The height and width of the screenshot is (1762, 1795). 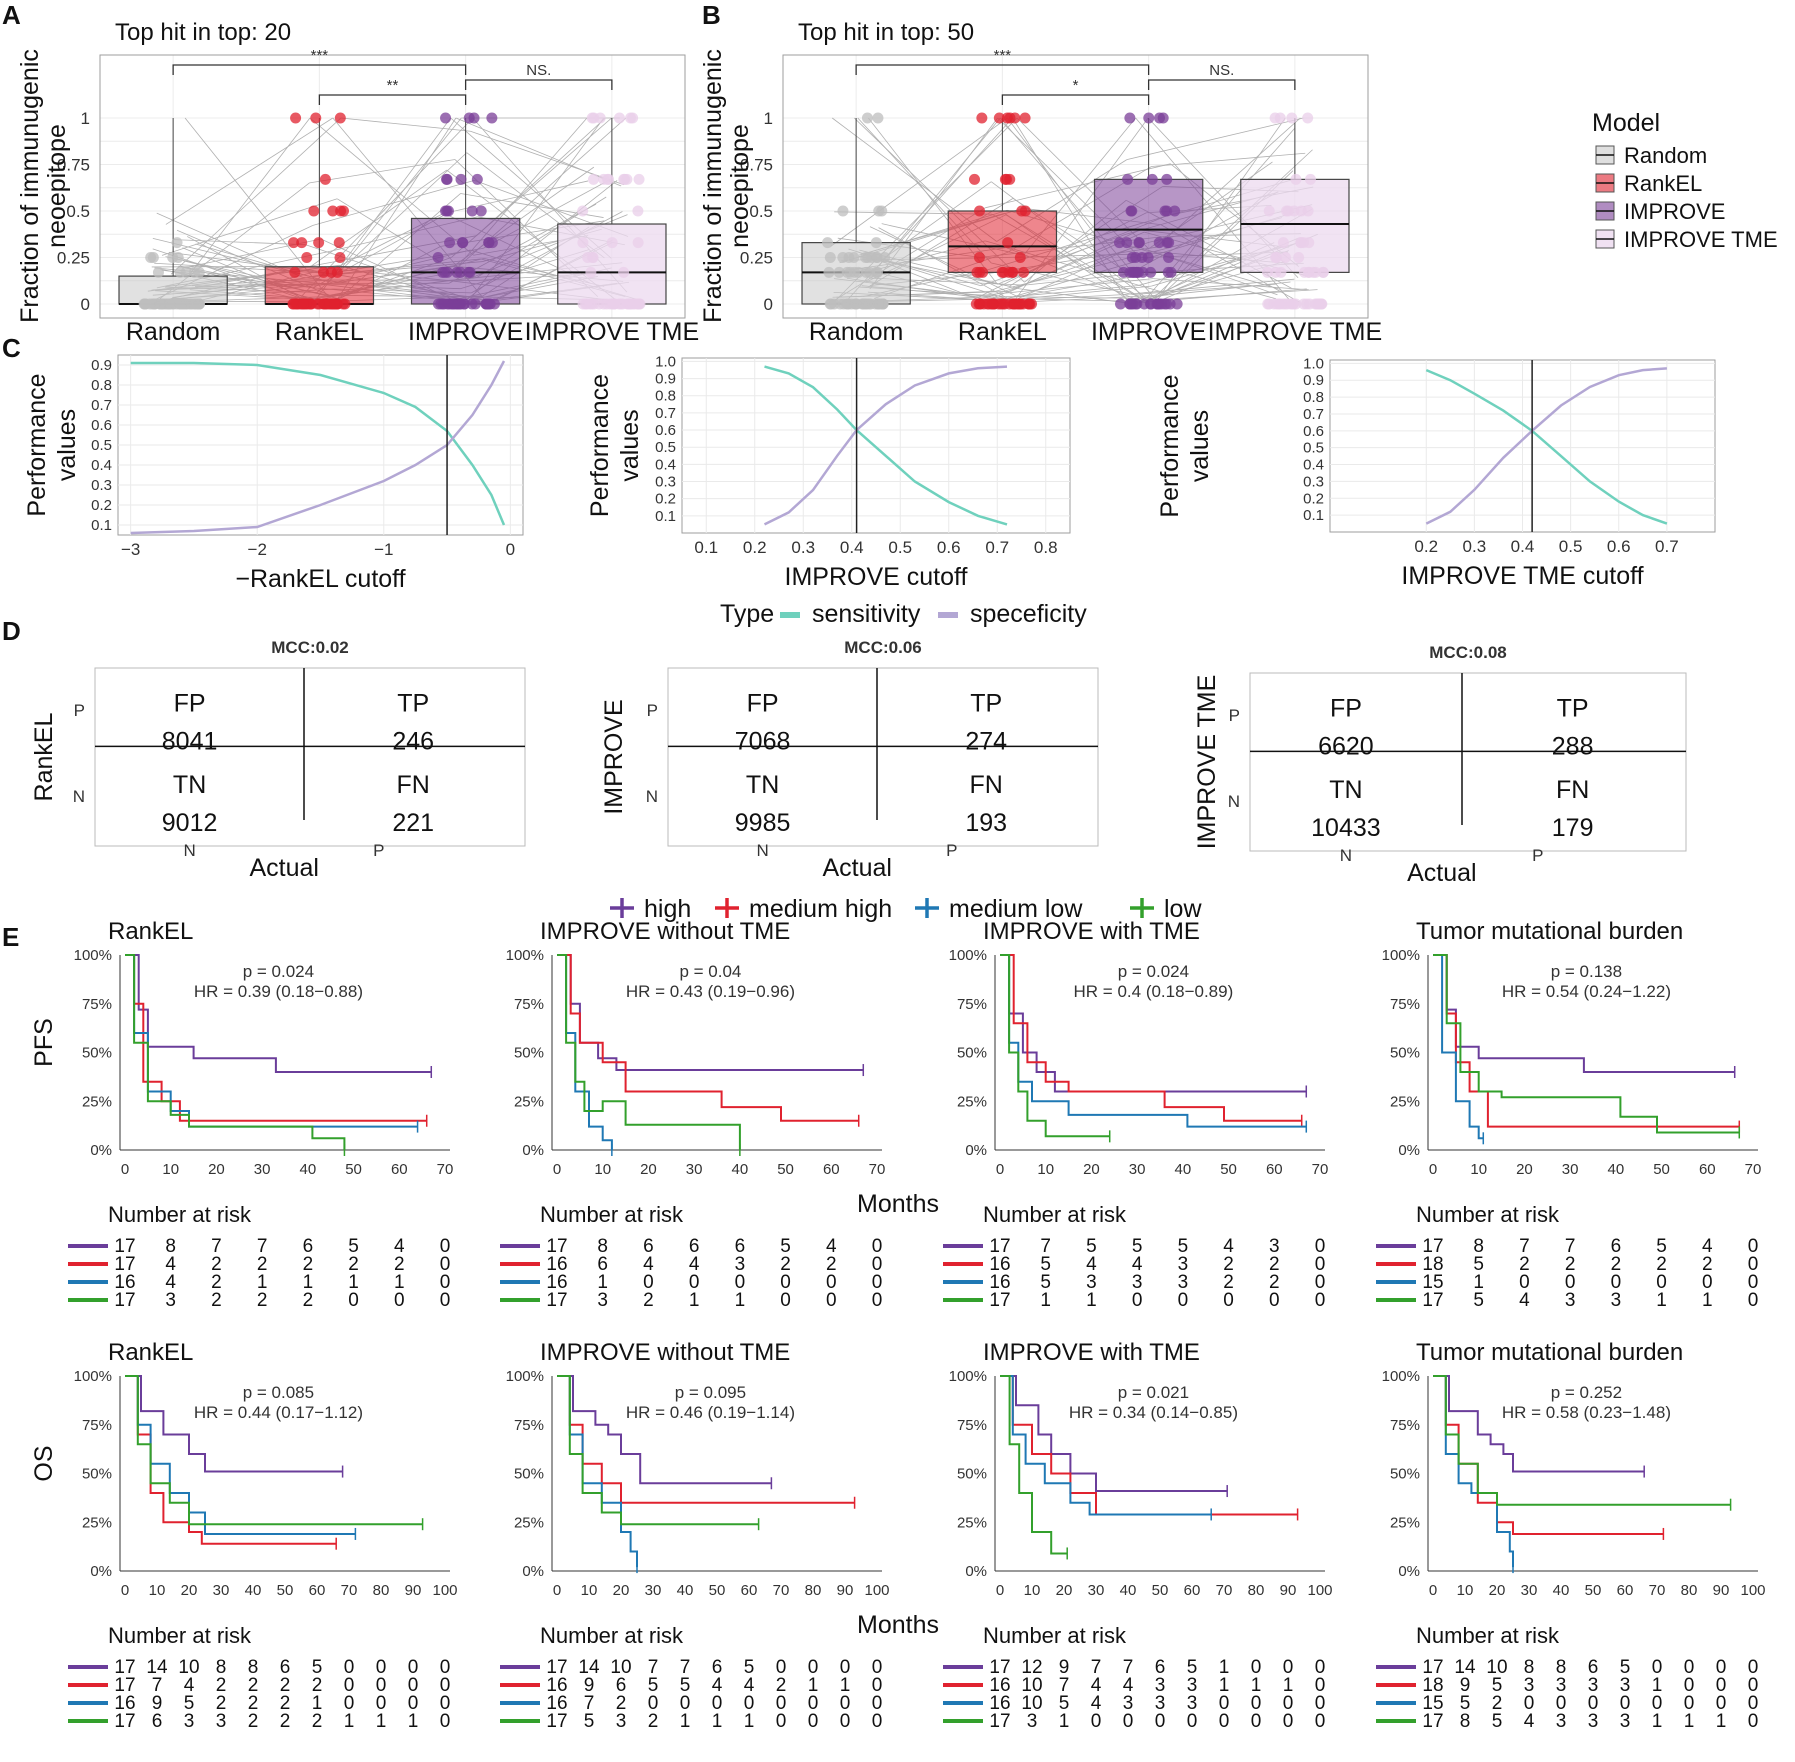 I want to click on risk-table-value: 4, so click(x=717, y=1685).